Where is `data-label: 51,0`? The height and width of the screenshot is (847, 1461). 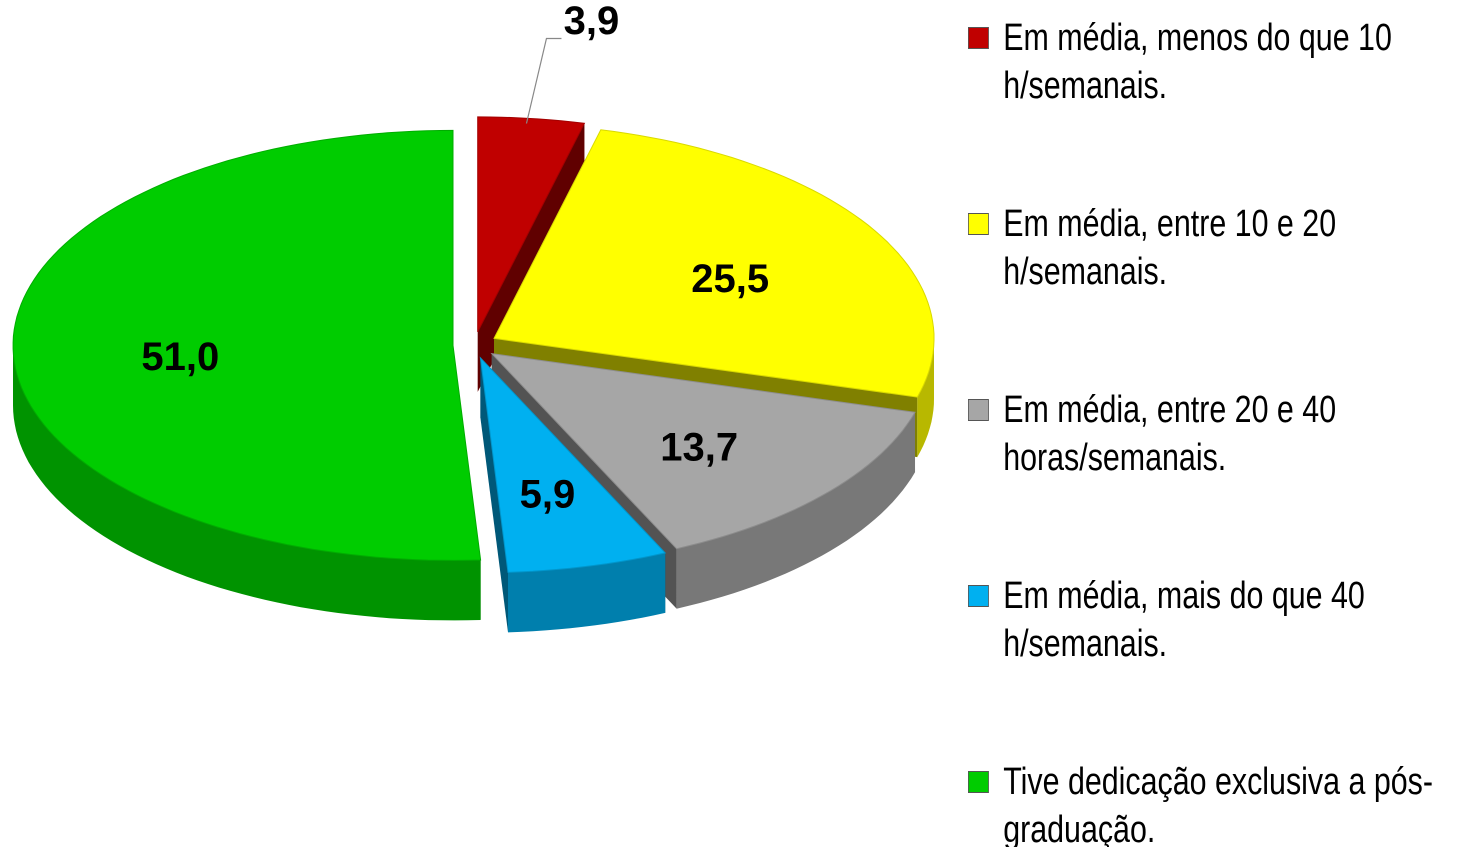
data-label: 51,0 is located at coordinates (180, 357).